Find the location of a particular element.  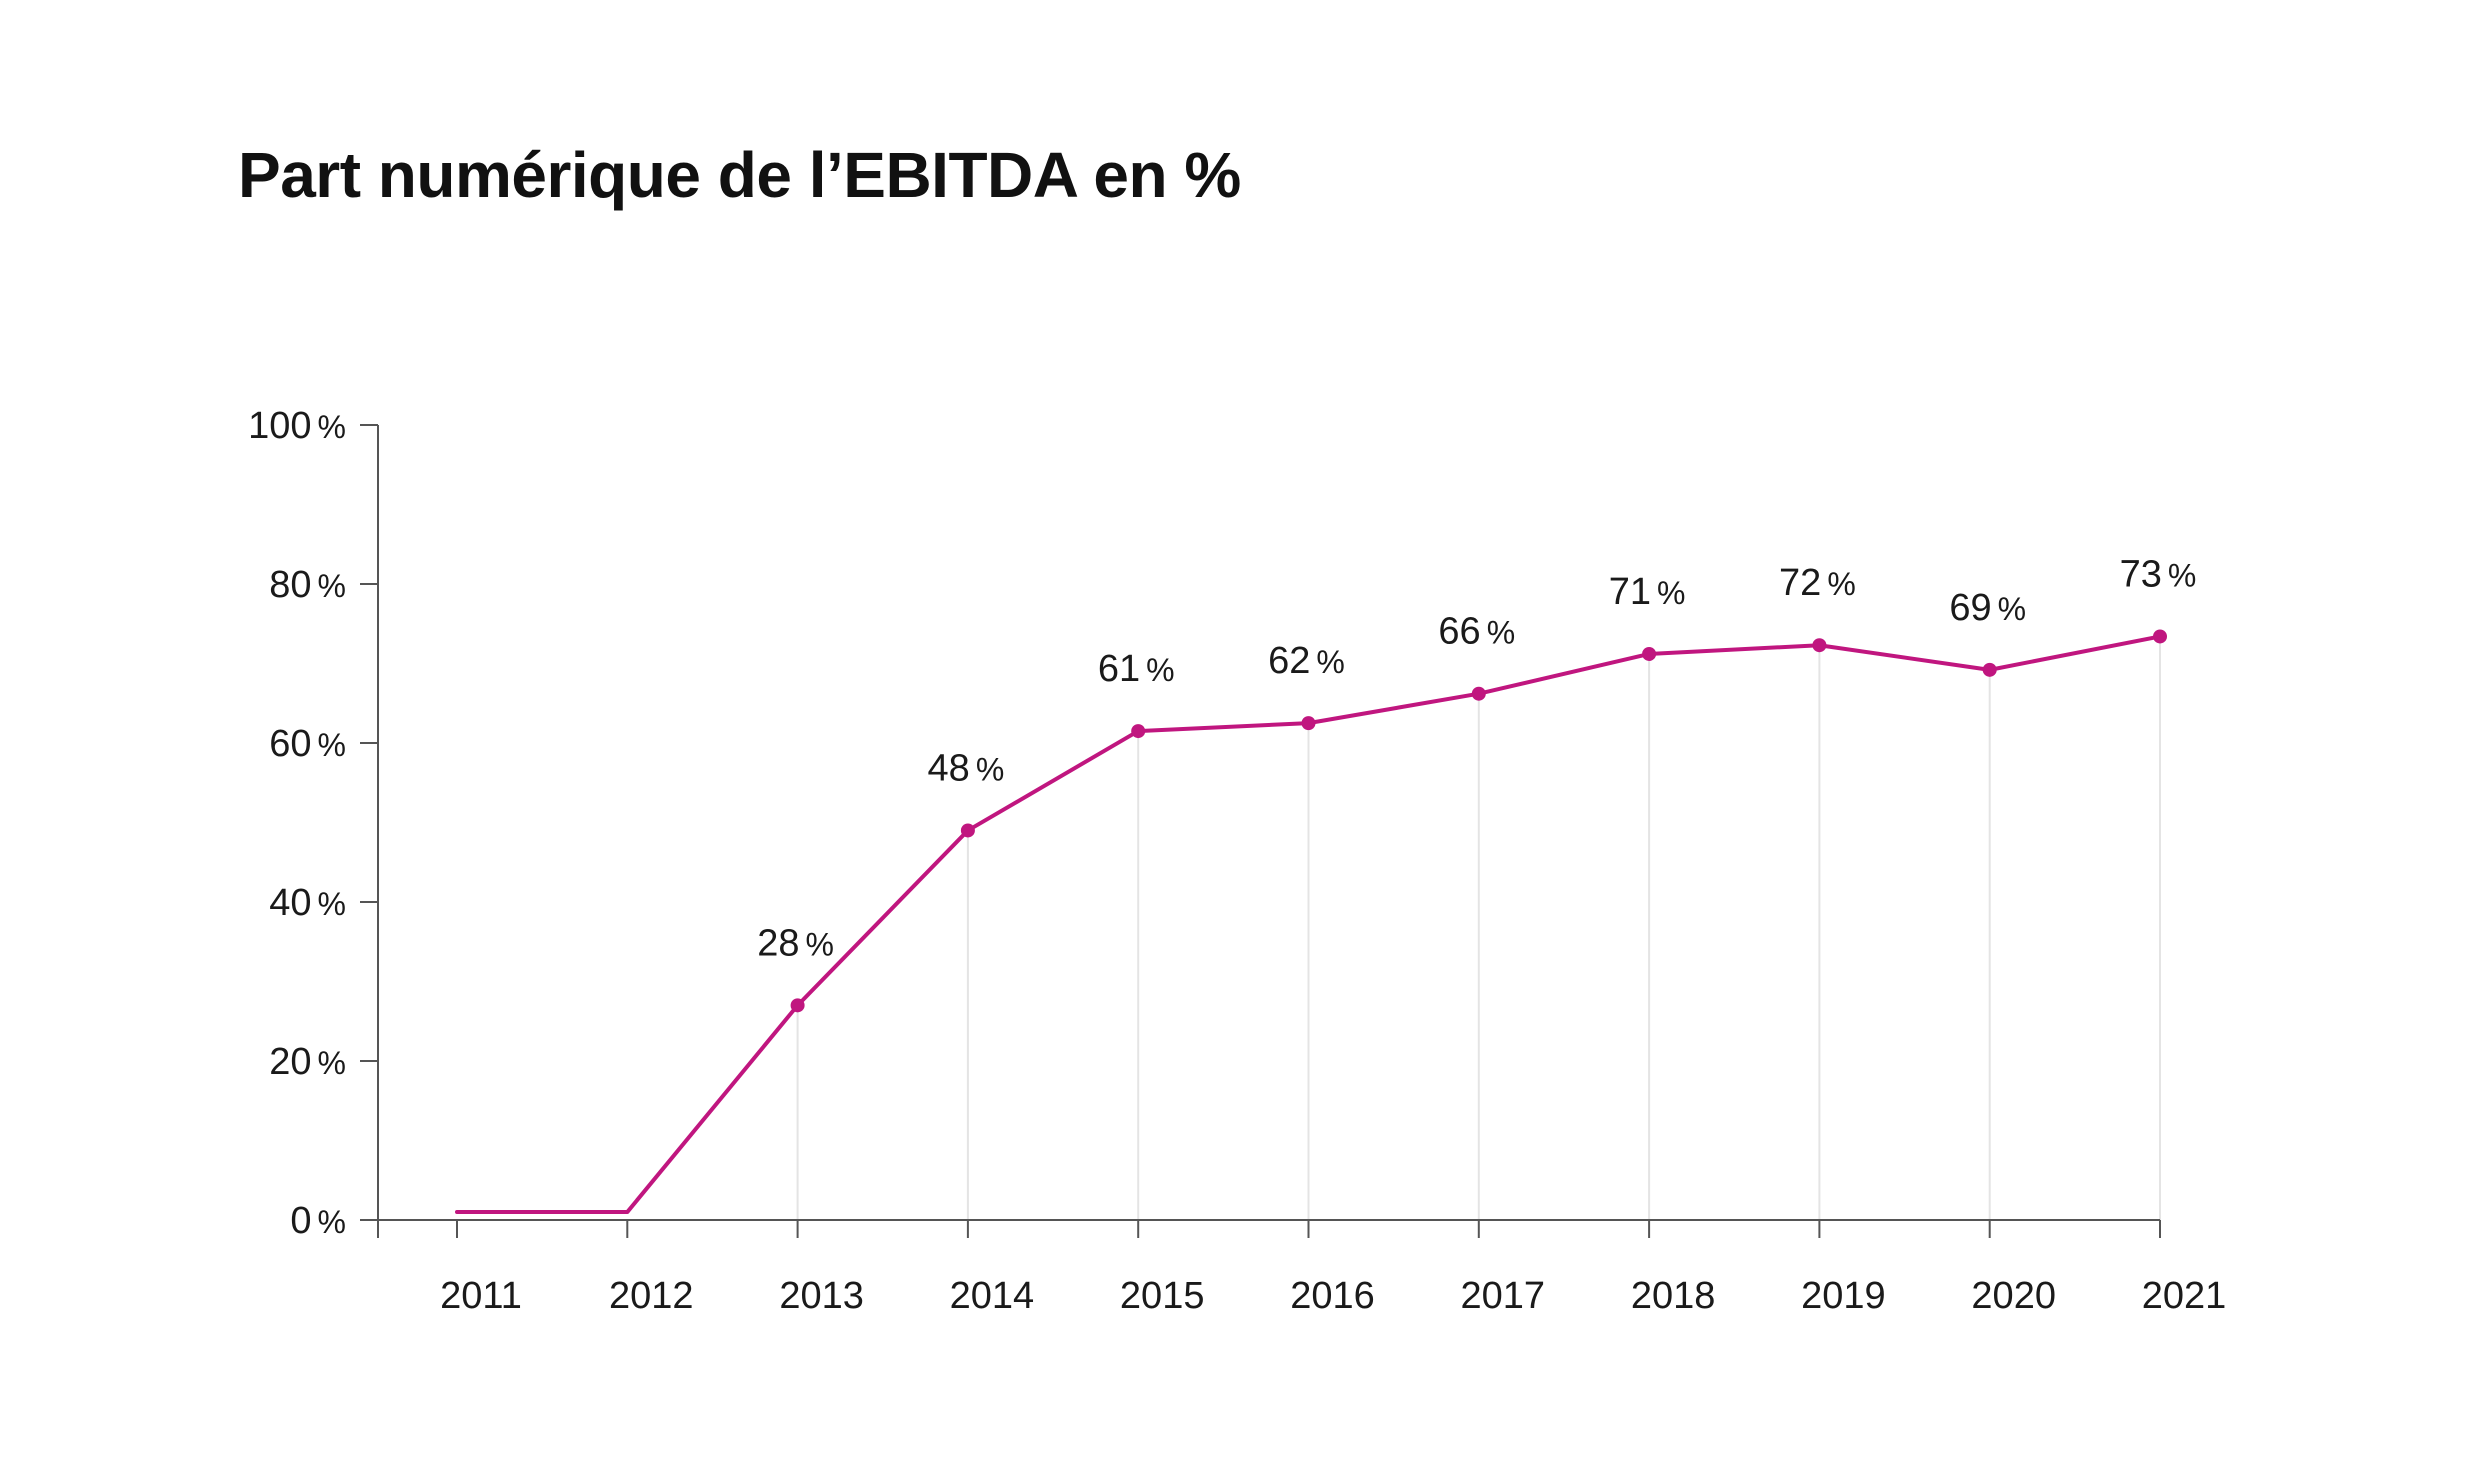

x-tick-label: 2018 is located at coordinates (1673, 1296).